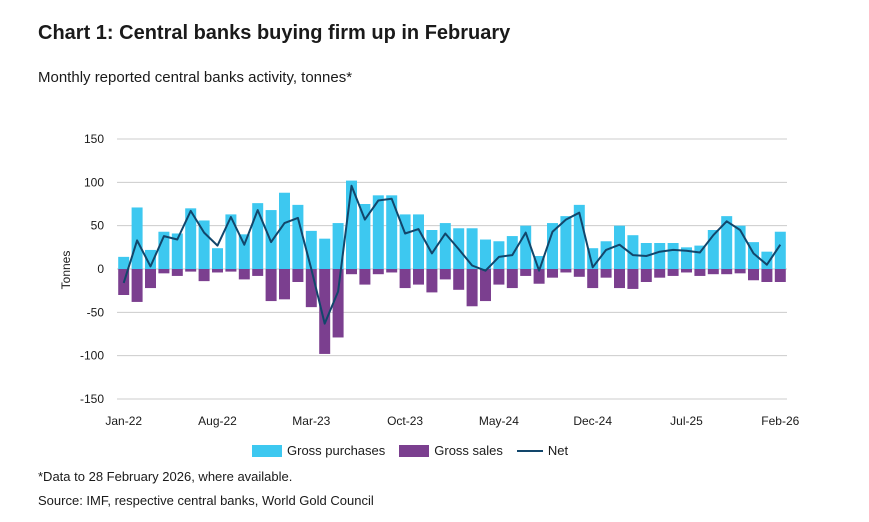 The width and height of the screenshot is (869, 522). Describe the element at coordinates (100, 269) in the screenshot. I see `y-tick-label: 0` at that location.